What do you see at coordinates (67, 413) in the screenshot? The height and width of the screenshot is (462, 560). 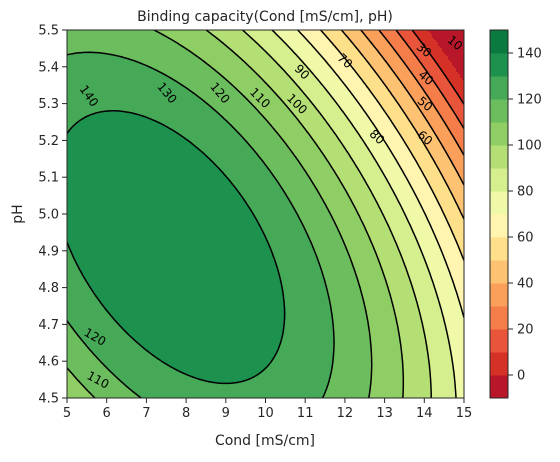 I see `x-tick-label: 5` at bounding box center [67, 413].